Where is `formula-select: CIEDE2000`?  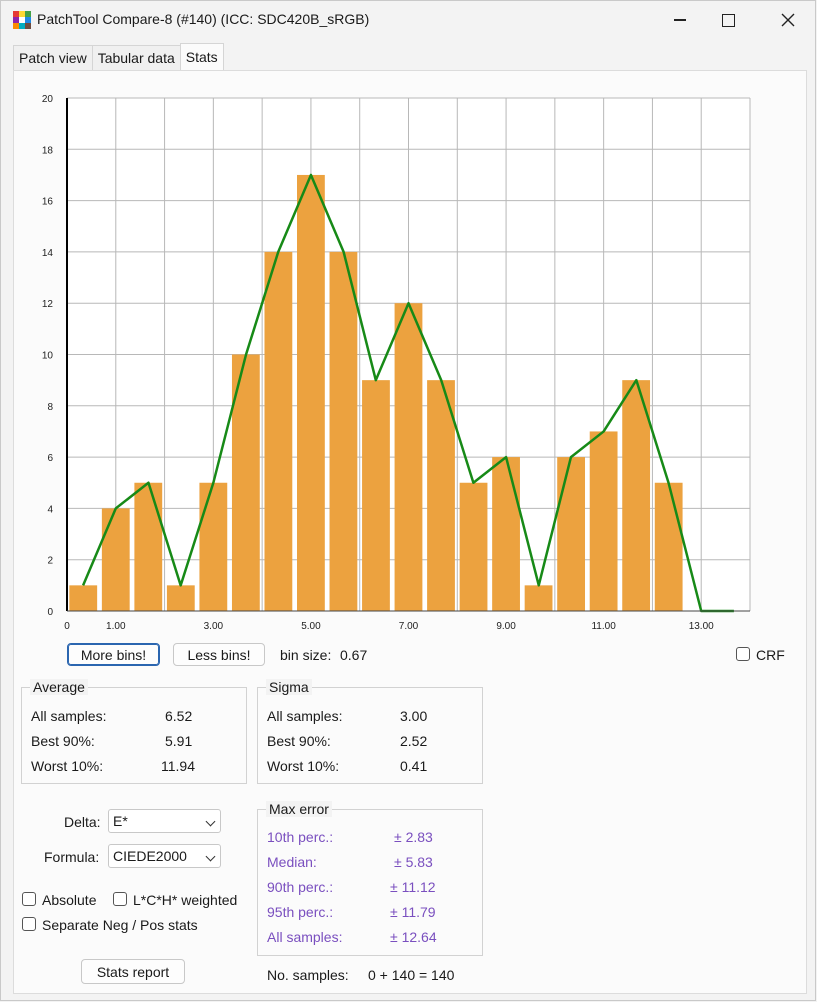
formula-select: CIEDE2000 is located at coordinates (164, 856).